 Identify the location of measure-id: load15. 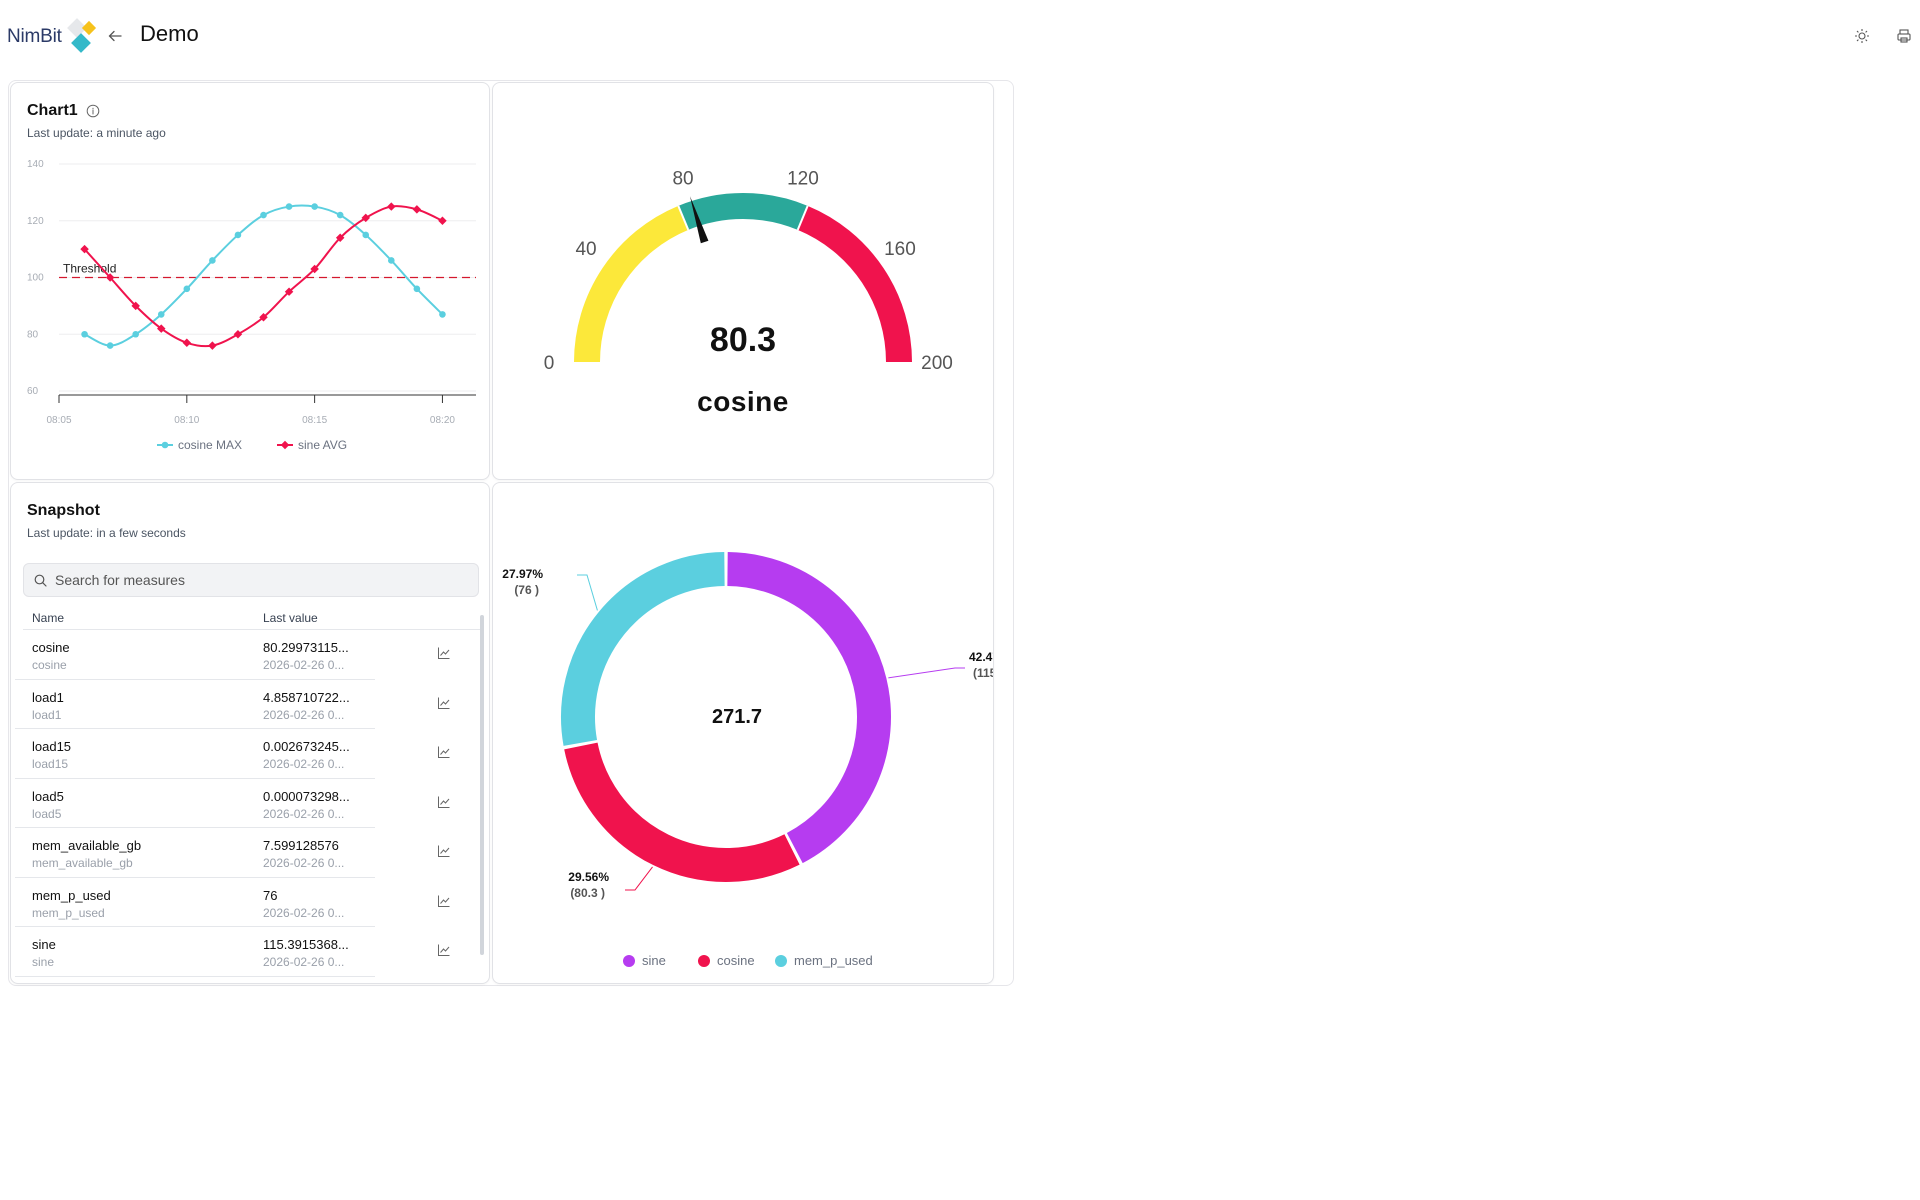
(50, 764).